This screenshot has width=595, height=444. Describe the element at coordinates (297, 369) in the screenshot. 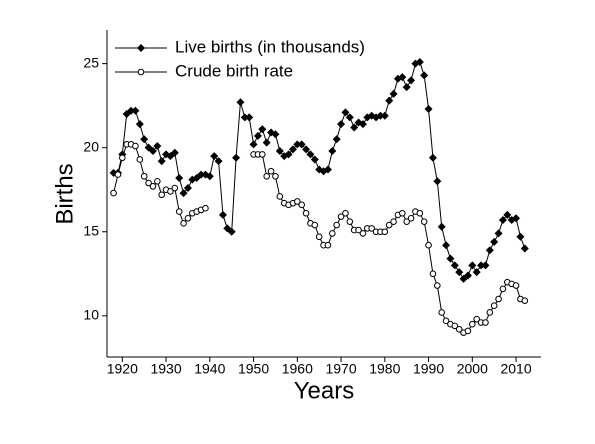

I see `x-tick-label: 1960` at that location.